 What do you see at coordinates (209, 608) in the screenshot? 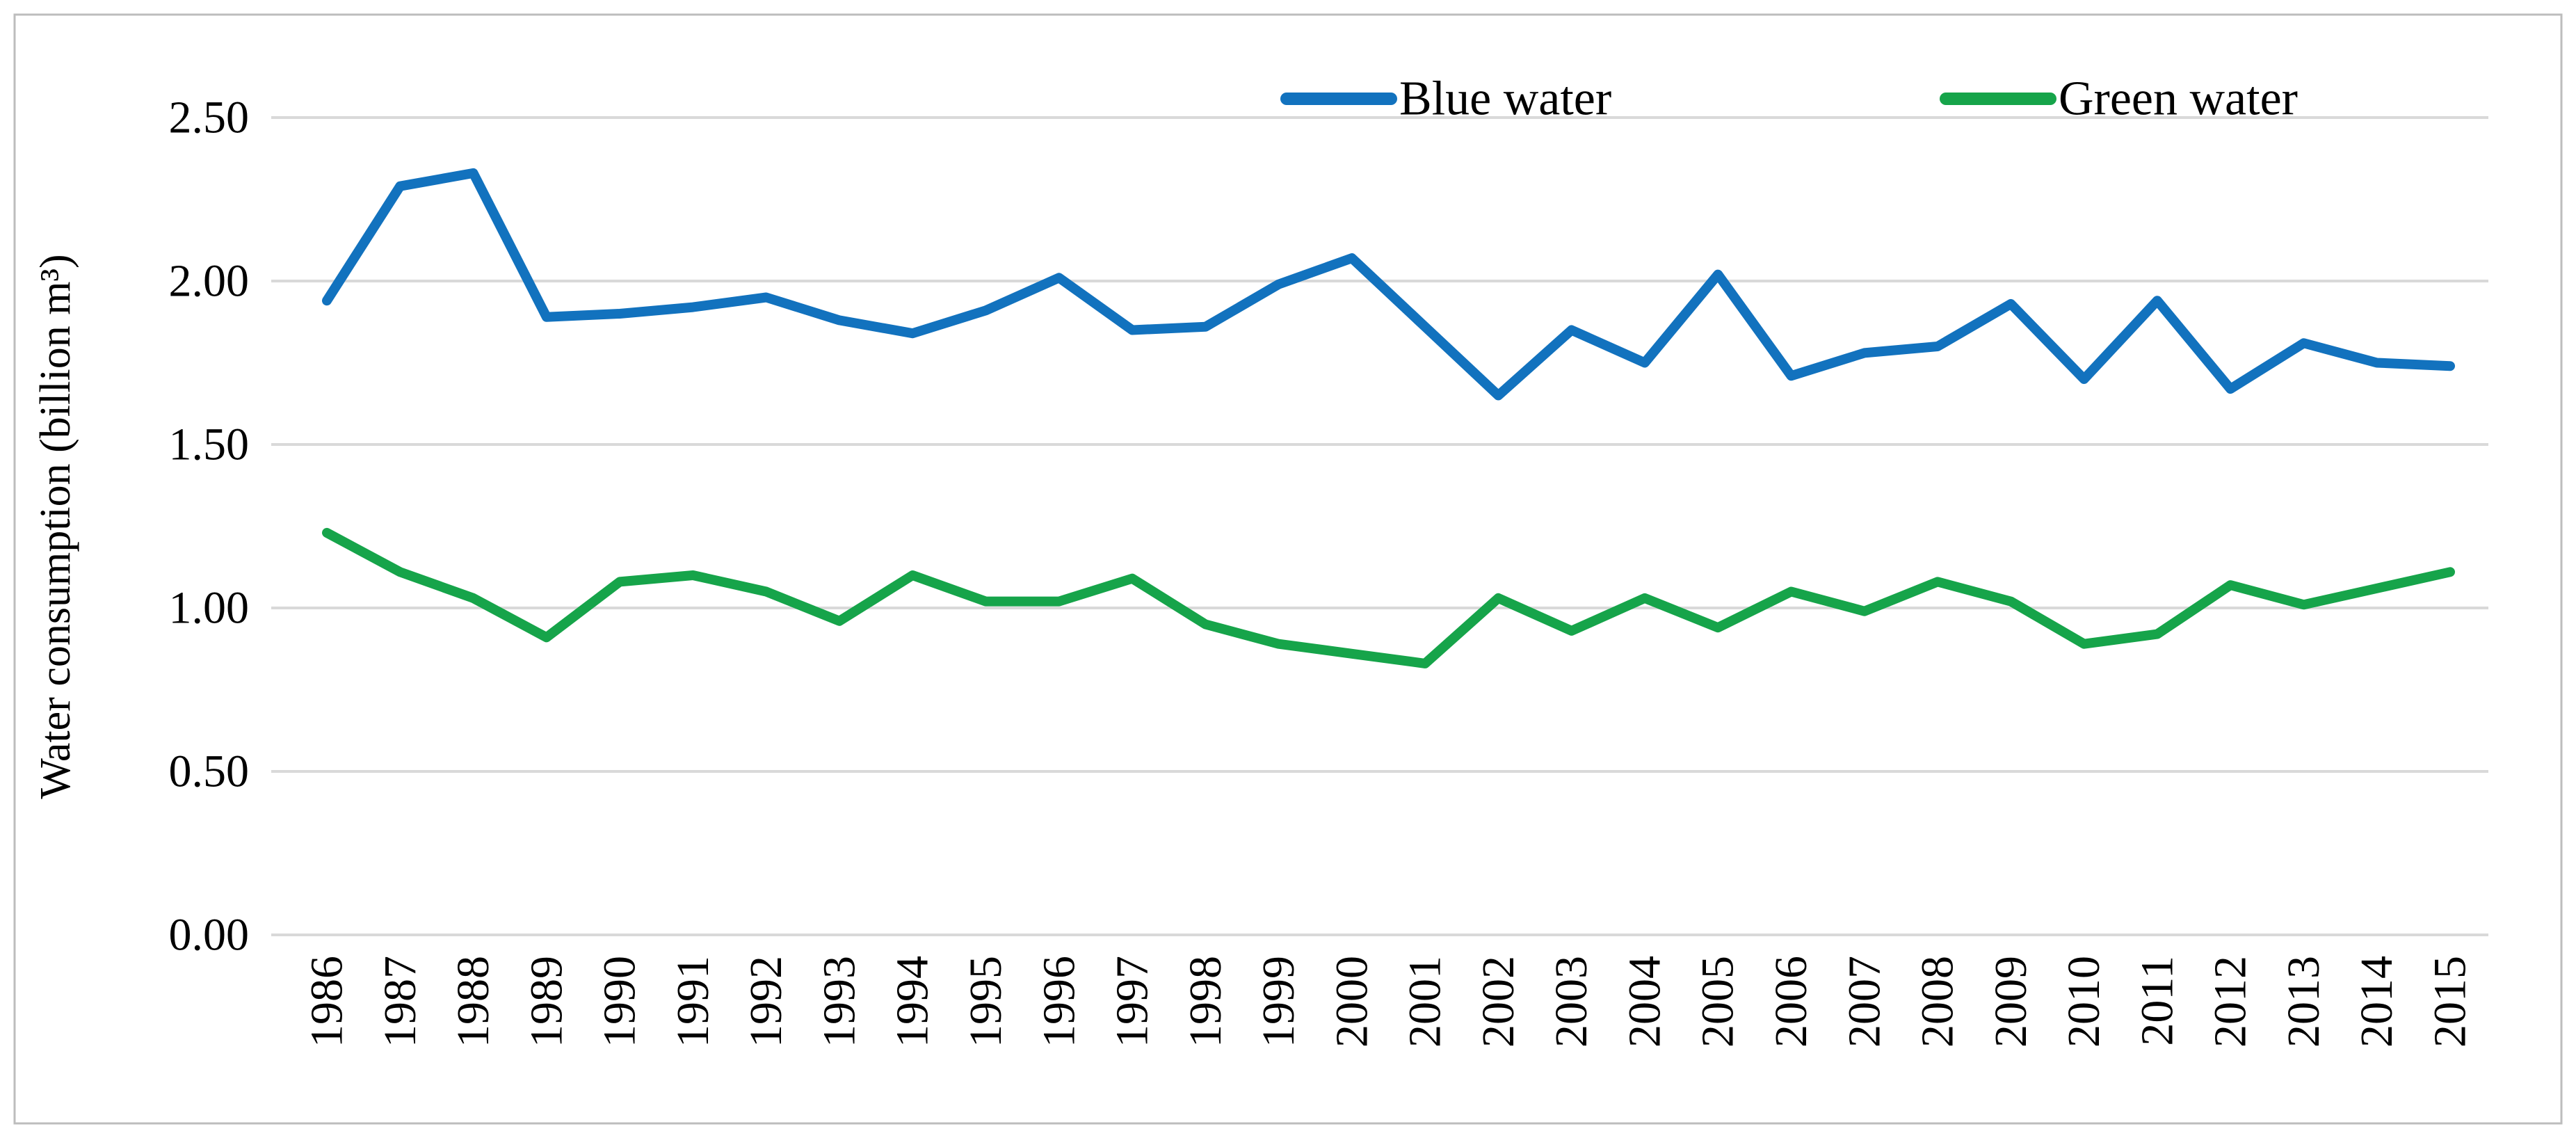
I see `y-tick-label: 1.00` at bounding box center [209, 608].